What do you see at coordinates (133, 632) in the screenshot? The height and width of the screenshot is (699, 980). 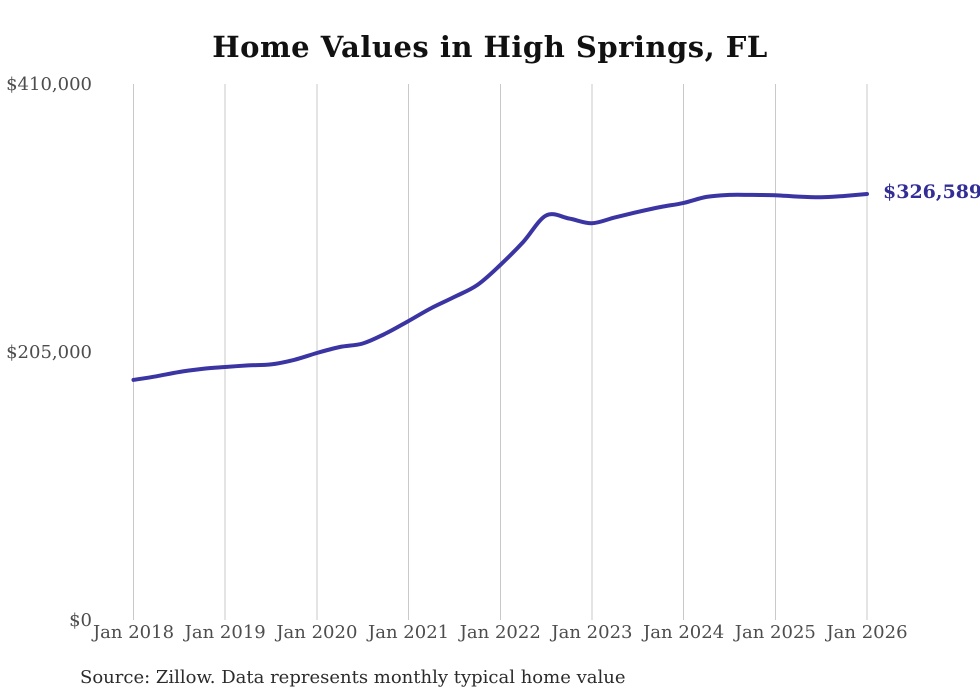 I see `x-axis-tick-label: Jan 2018` at bounding box center [133, 632].